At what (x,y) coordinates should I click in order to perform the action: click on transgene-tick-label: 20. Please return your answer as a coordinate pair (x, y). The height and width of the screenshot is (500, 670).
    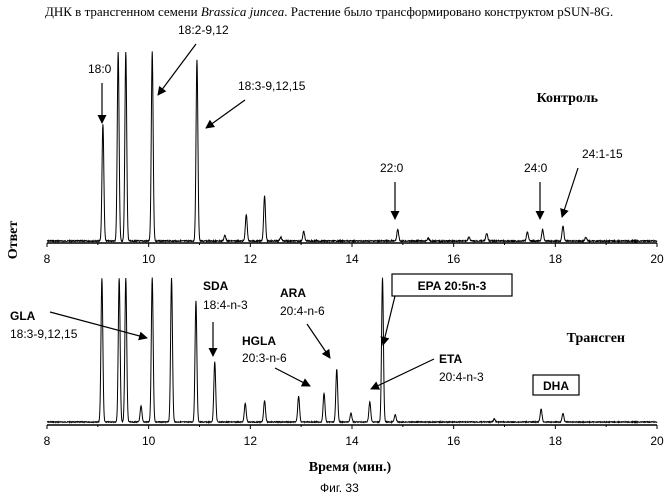
    Looking at the image, I should click on (657, 441).